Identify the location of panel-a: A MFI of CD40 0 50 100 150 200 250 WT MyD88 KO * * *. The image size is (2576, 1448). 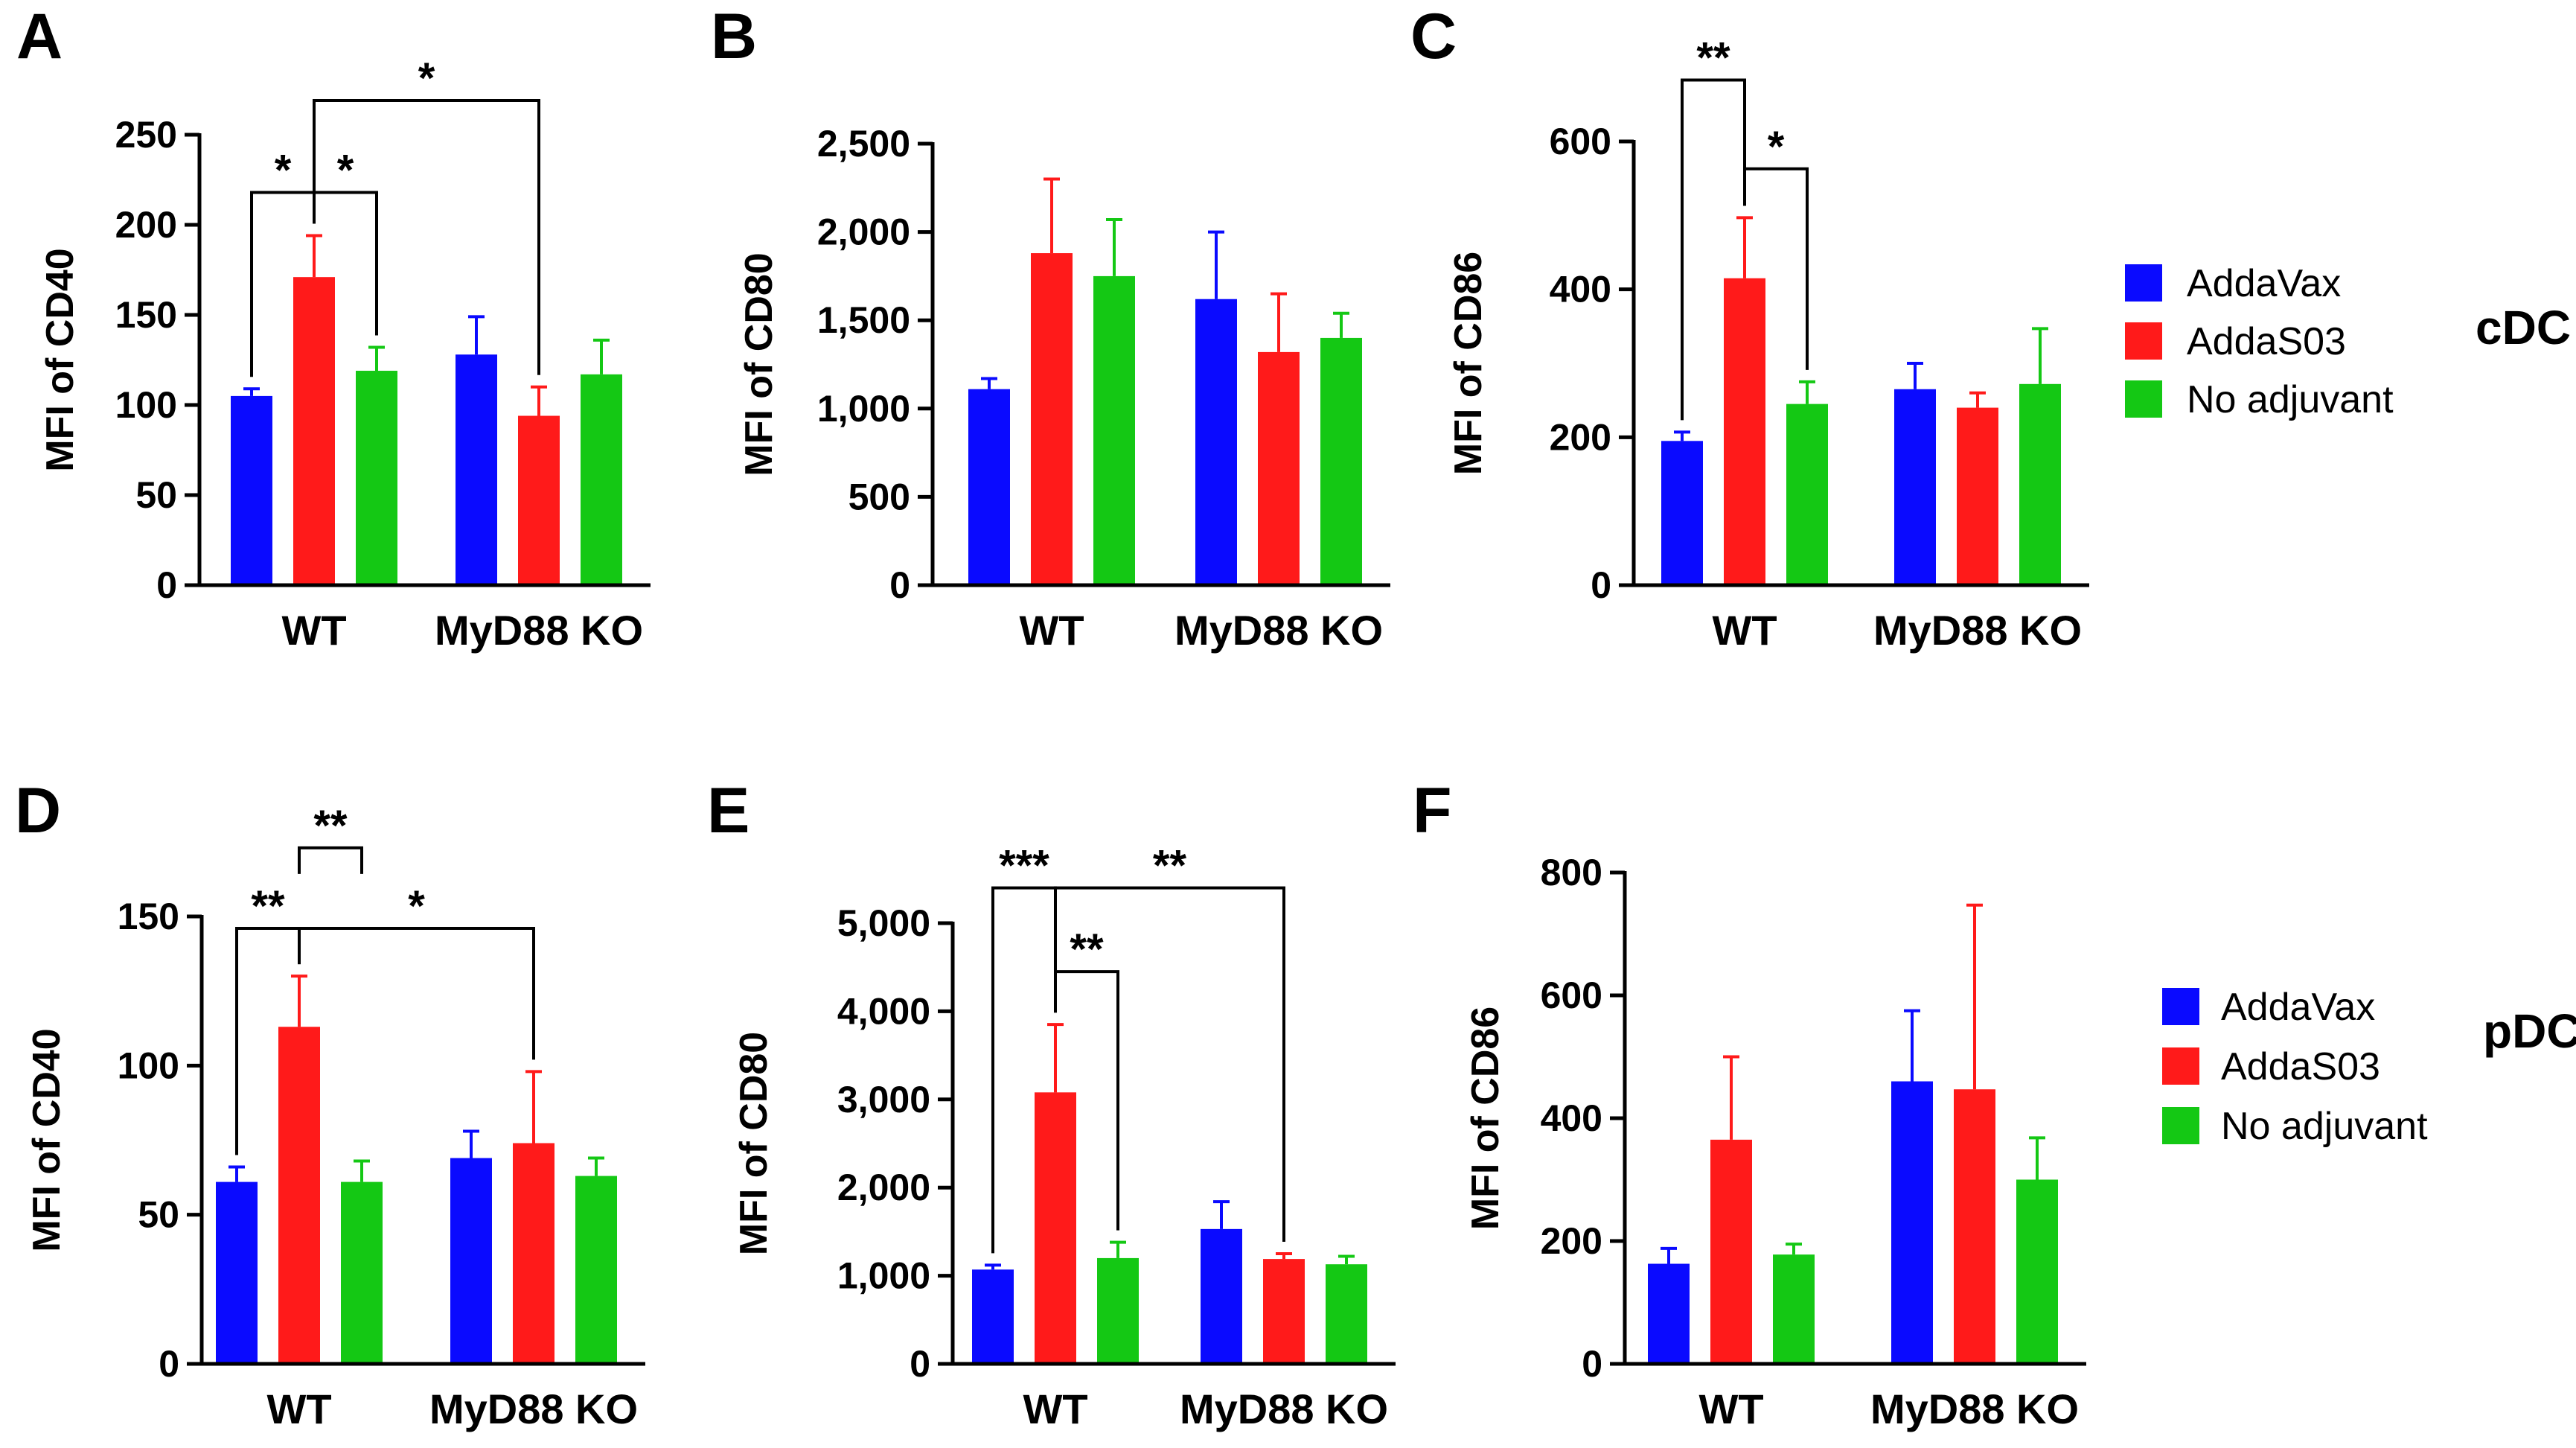
(333, 327).